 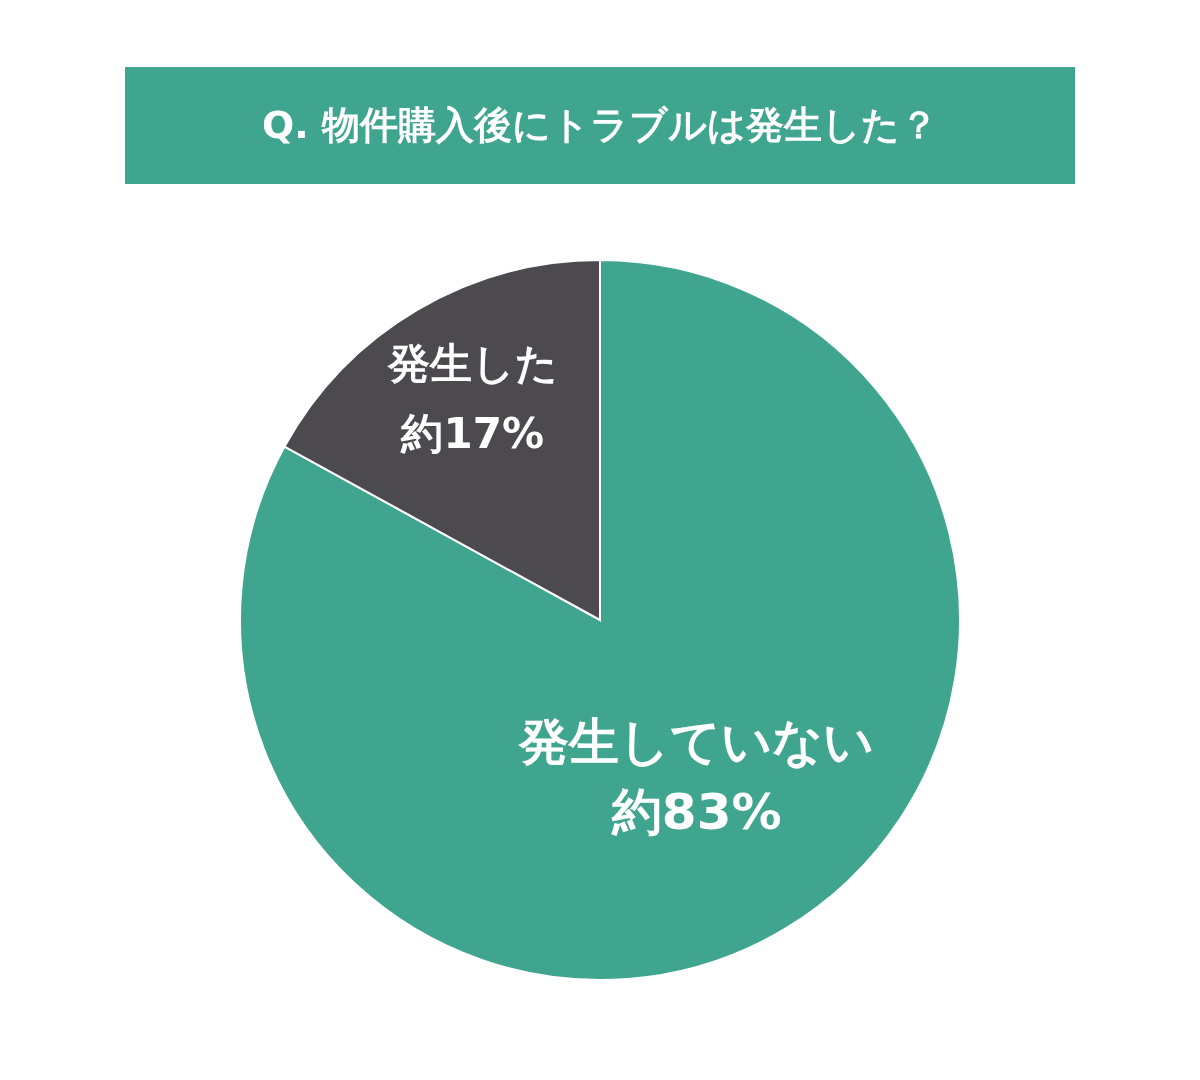 What do you see at coordinates (472, 433) in the screenshot?
I see `data-label: 約17%` at bounding box center [472, 433].